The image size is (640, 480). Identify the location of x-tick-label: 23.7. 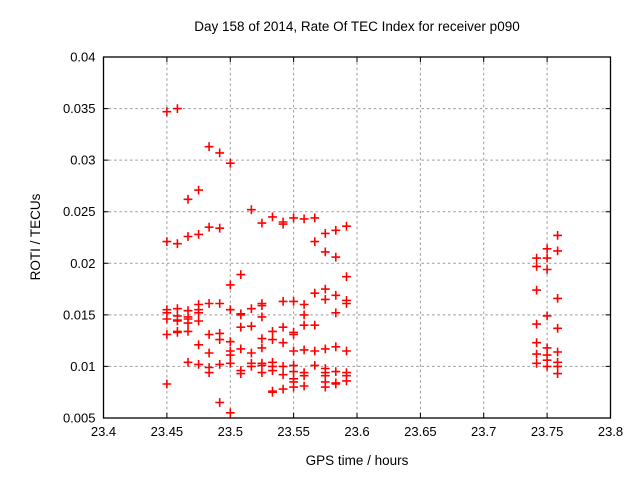
(483, 431).